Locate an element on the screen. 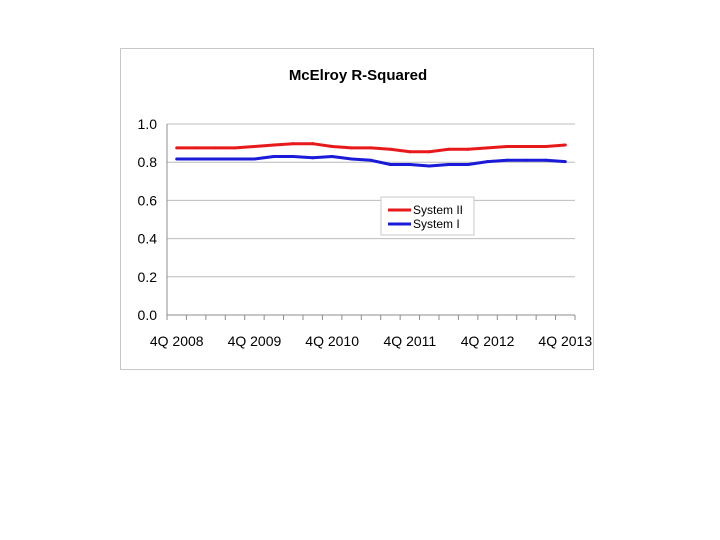 This screenshot has width=720, height=540. x-tick-label: 4Q 2010 is located at coordinates (332, 341).